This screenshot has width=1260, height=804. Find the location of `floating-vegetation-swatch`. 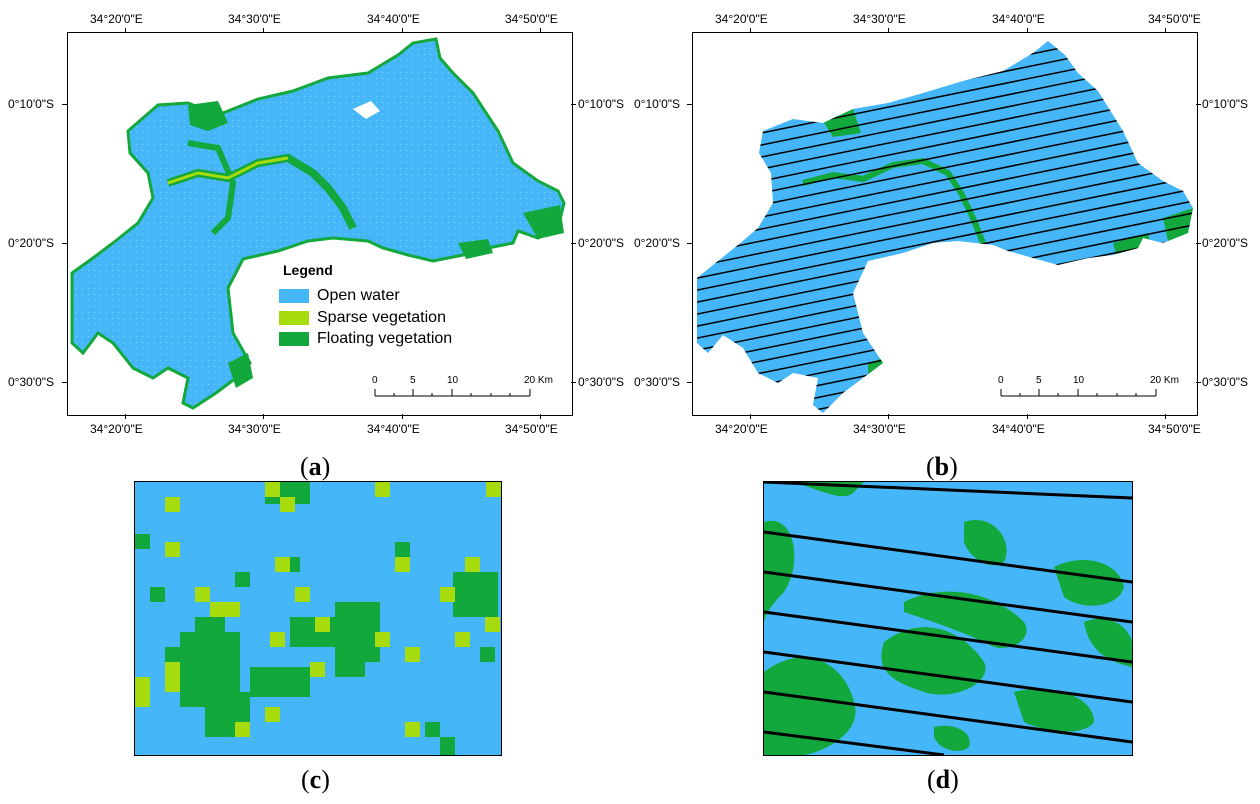

floating-vegetation-swatch is located at coordinates (294, 339).